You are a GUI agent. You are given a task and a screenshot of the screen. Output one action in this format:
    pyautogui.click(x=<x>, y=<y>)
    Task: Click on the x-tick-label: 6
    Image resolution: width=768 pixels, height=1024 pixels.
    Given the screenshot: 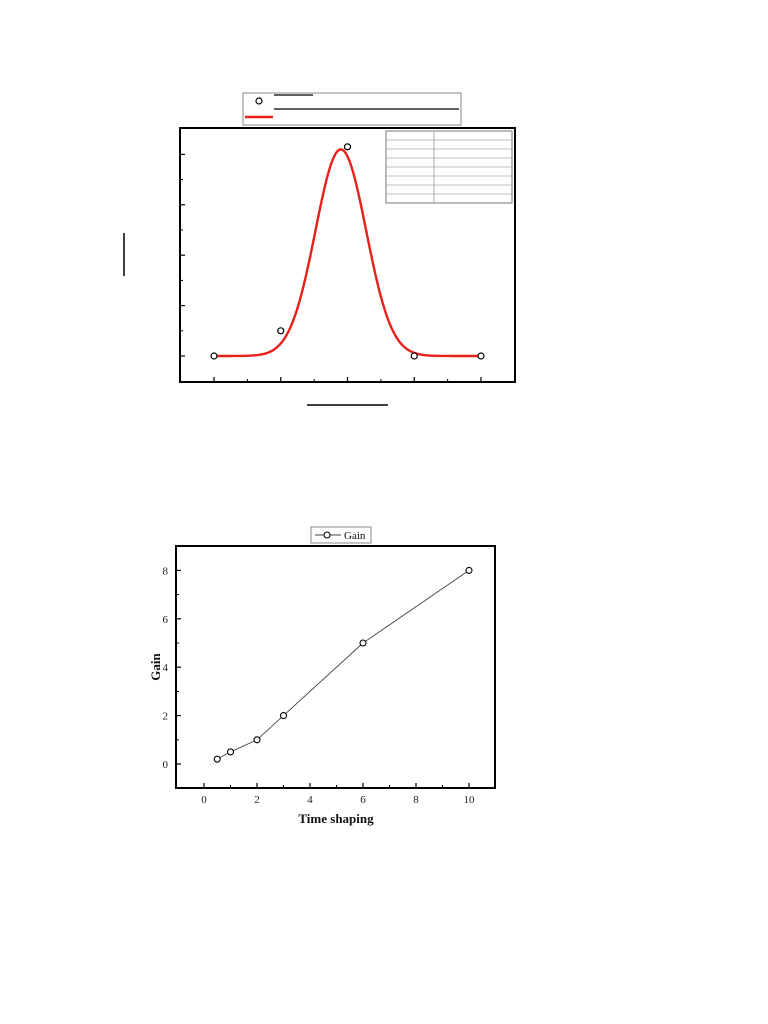 What is the action you would take?
    pyautogui.click(x=363, y=800)
    